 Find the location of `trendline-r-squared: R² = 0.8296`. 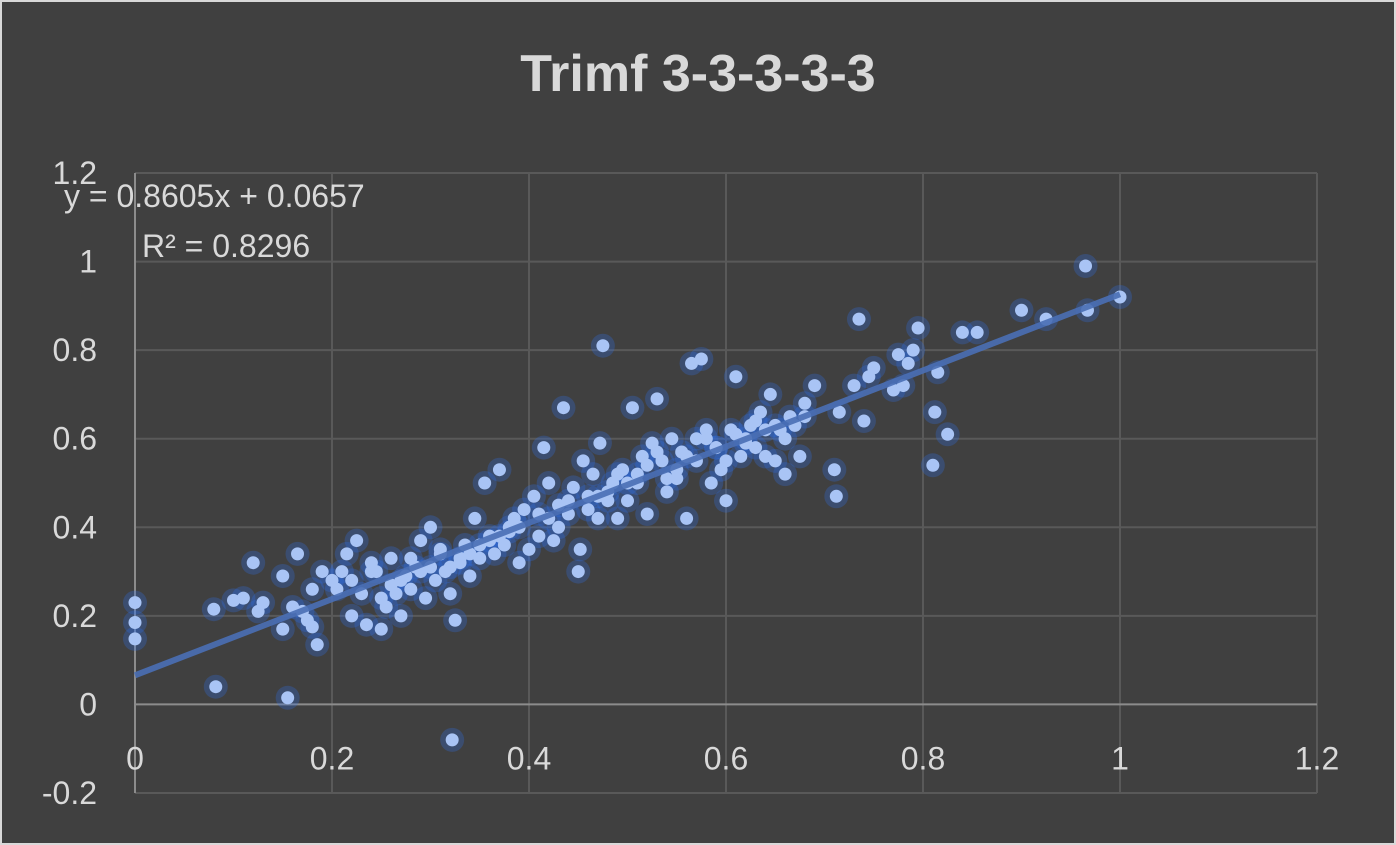

trendline-r-squared: R² = 0.8296 is located at coordinates (226, 246).